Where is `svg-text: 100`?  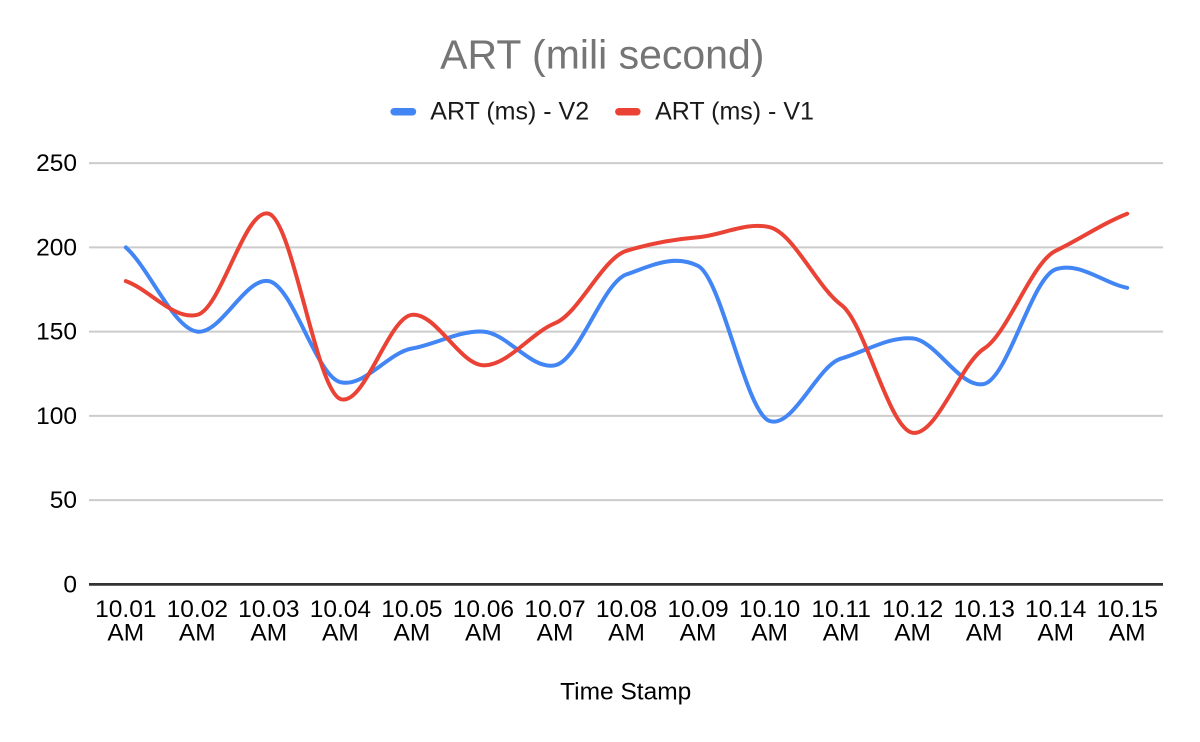 svg-text: 100 is located at coordinates (56, 416).